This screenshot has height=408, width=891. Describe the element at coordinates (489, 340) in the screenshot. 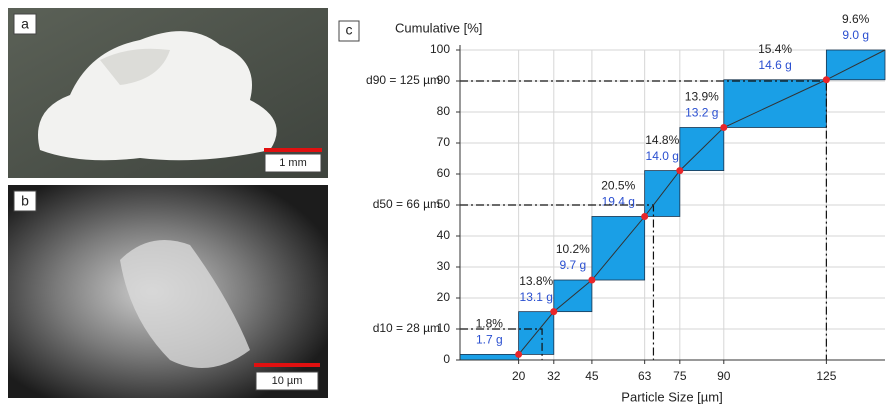

I see `mass-label: 1.7 g` at that location.